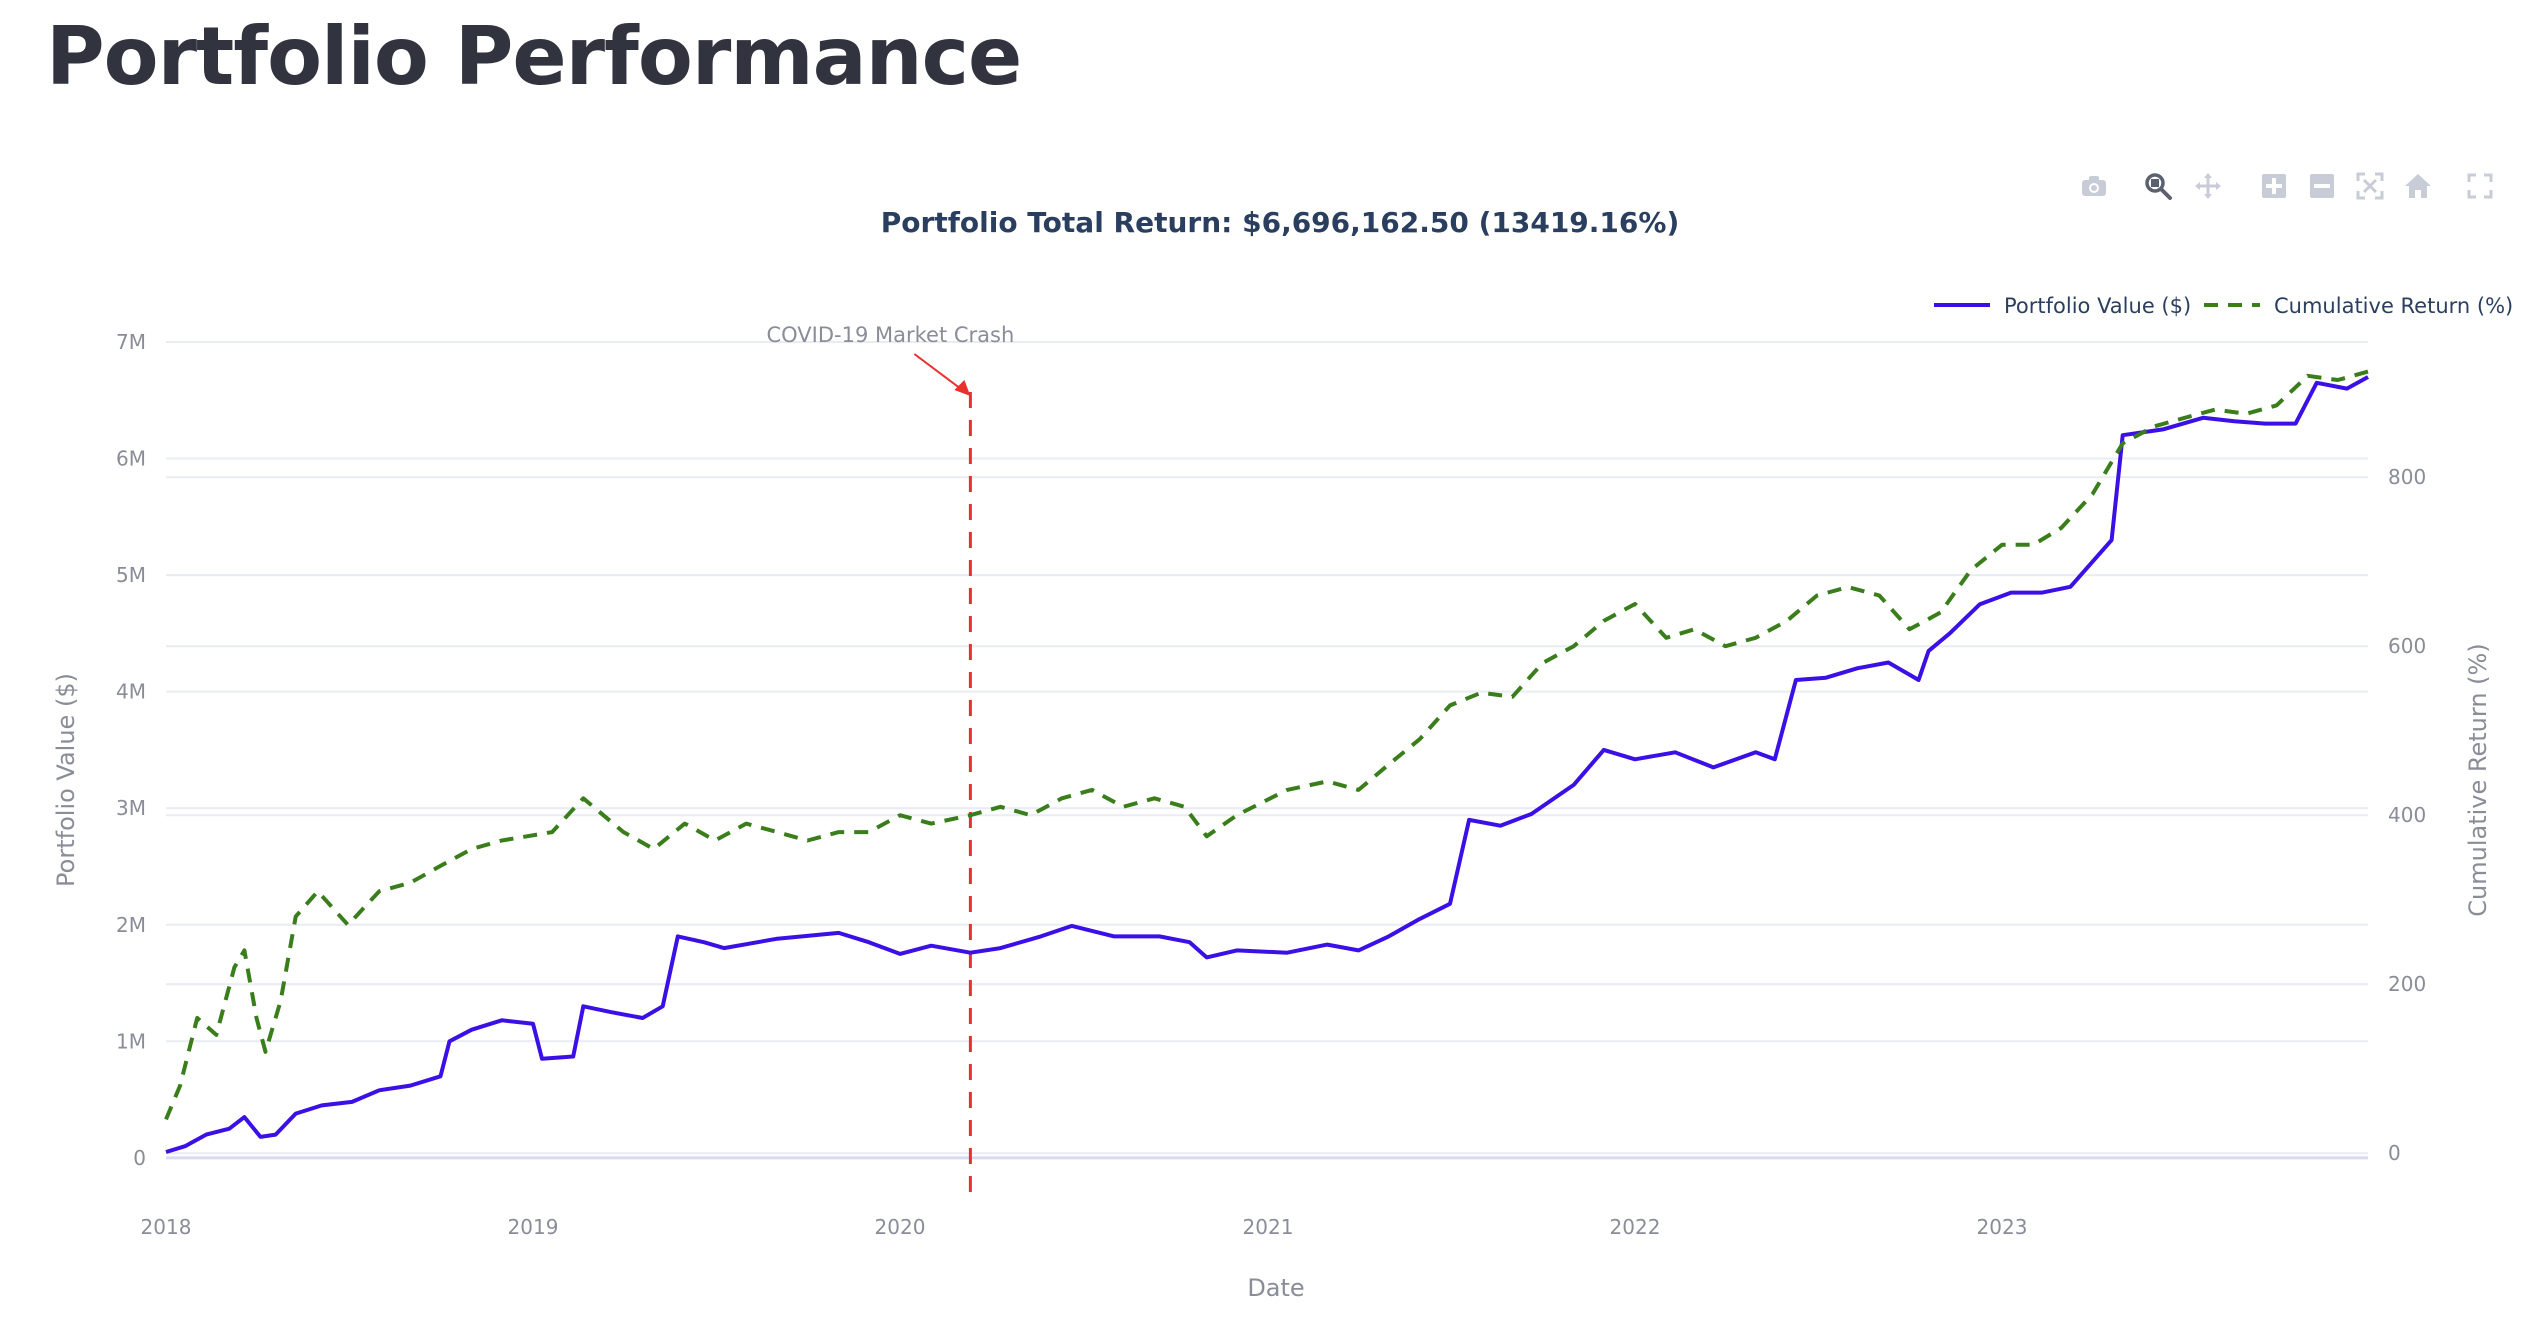 The width and height of the screenshot is (2534, 1326). I want to click on autoscale-icon, so click(2370, 186).